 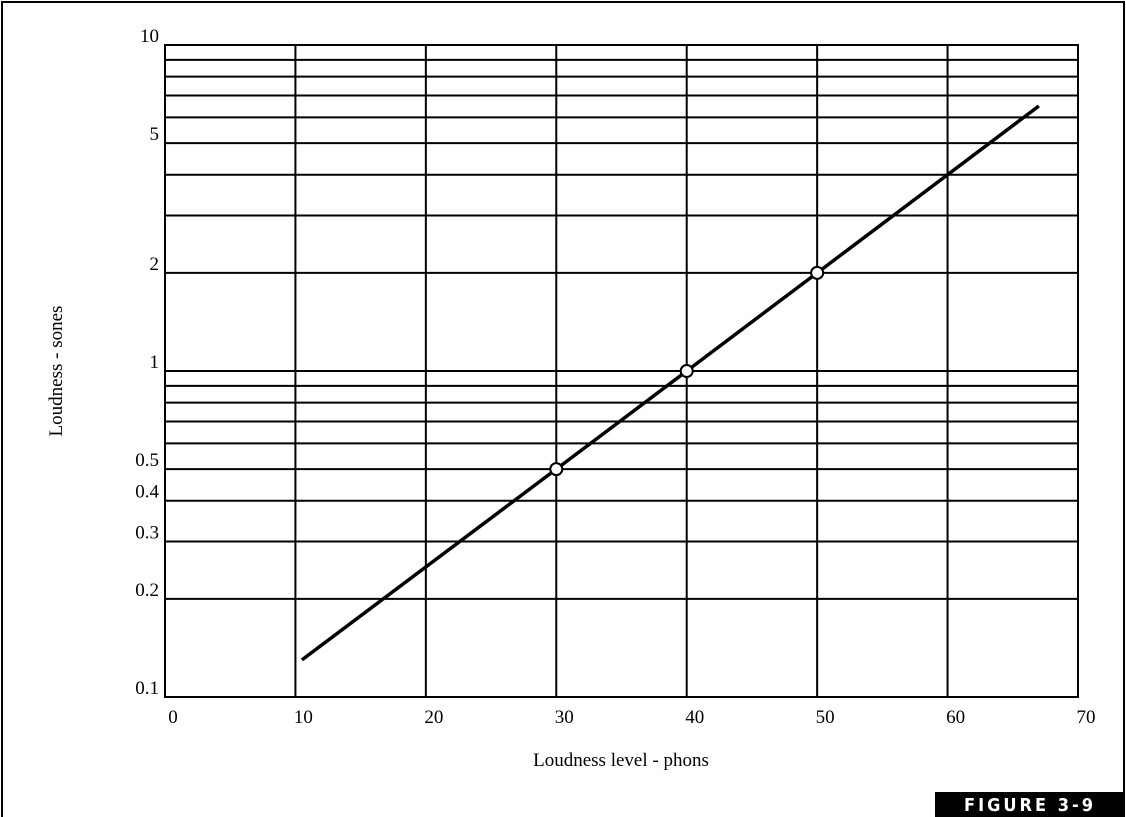 I want to click on y-axis-label: Loudness - sones, so click(x=56, y=371).